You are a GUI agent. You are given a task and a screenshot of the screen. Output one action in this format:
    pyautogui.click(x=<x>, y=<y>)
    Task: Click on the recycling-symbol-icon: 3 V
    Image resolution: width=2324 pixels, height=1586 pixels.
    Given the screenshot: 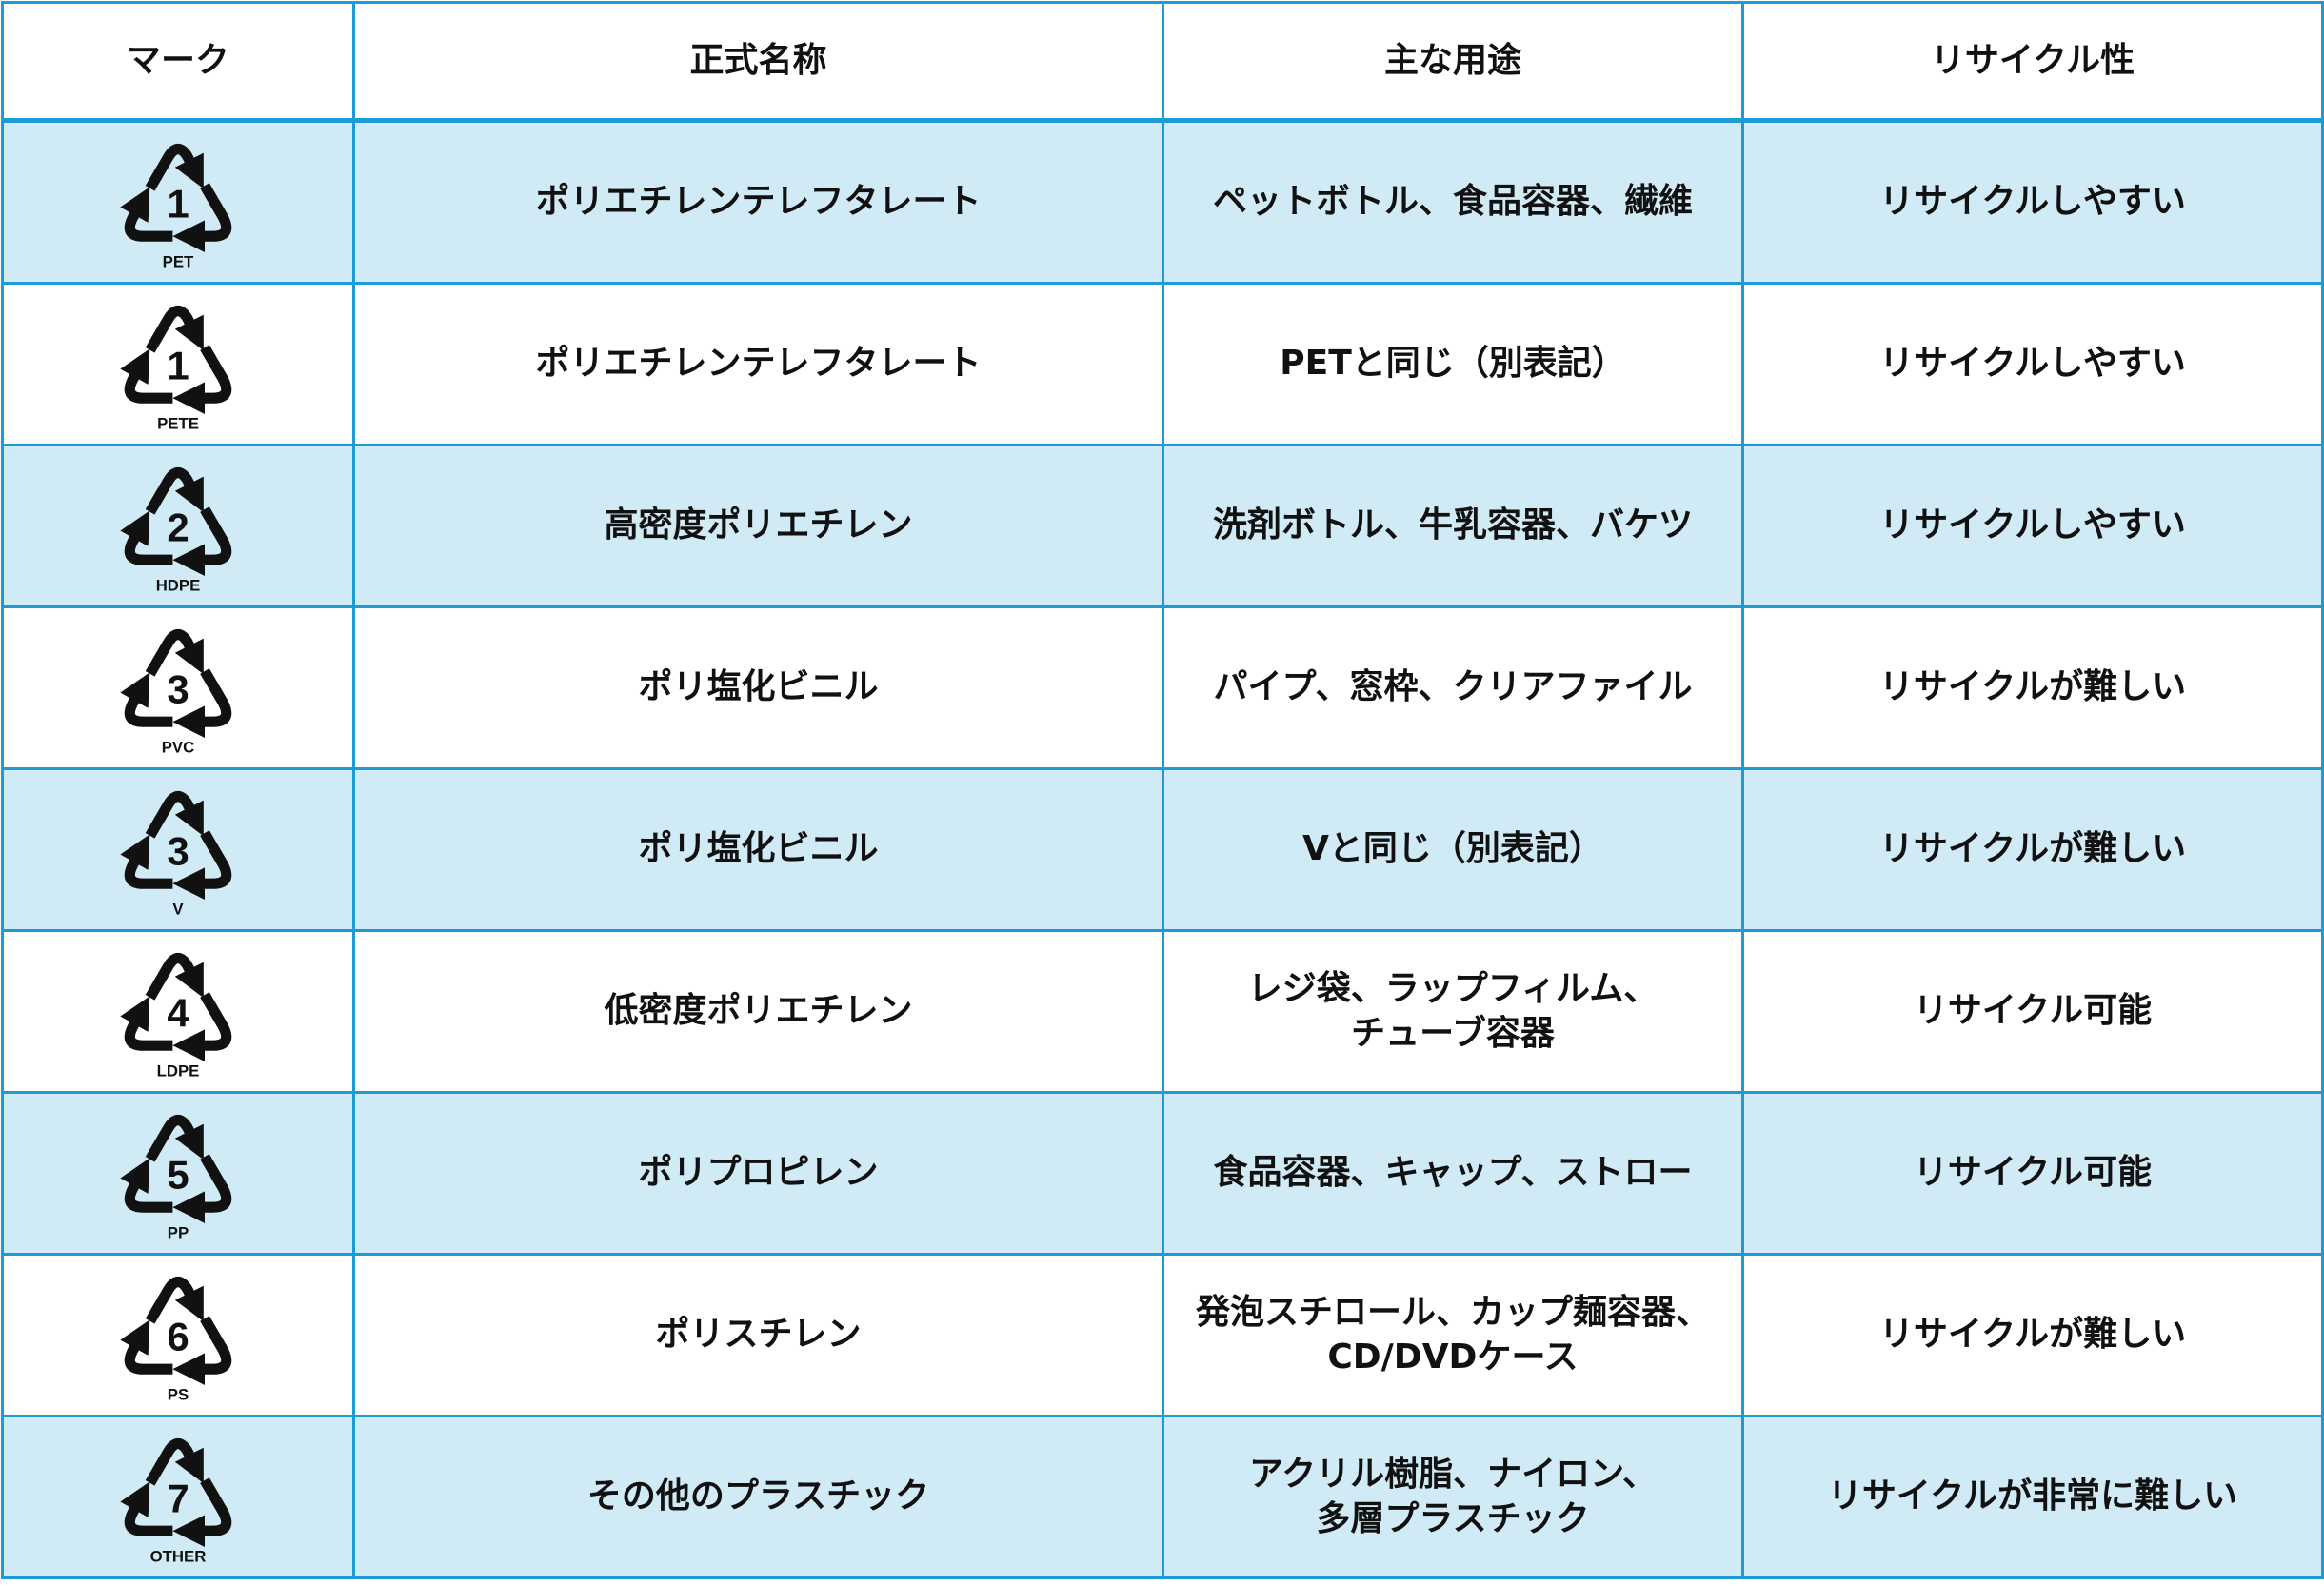 What is the action you would take?
    pyautogui.click(x=176, y=855)
    